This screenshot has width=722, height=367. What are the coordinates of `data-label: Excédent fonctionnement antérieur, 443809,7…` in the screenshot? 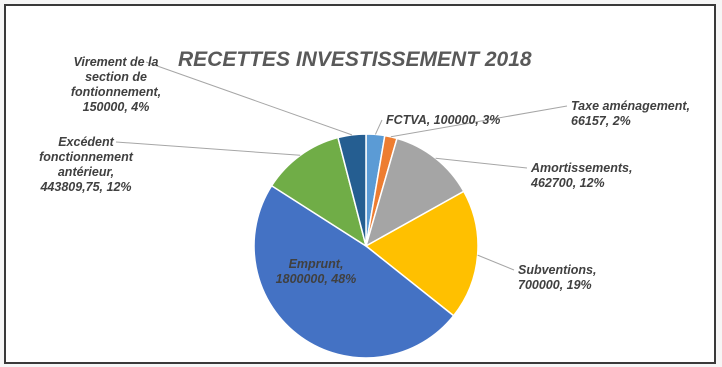 It's located at (86, 164).